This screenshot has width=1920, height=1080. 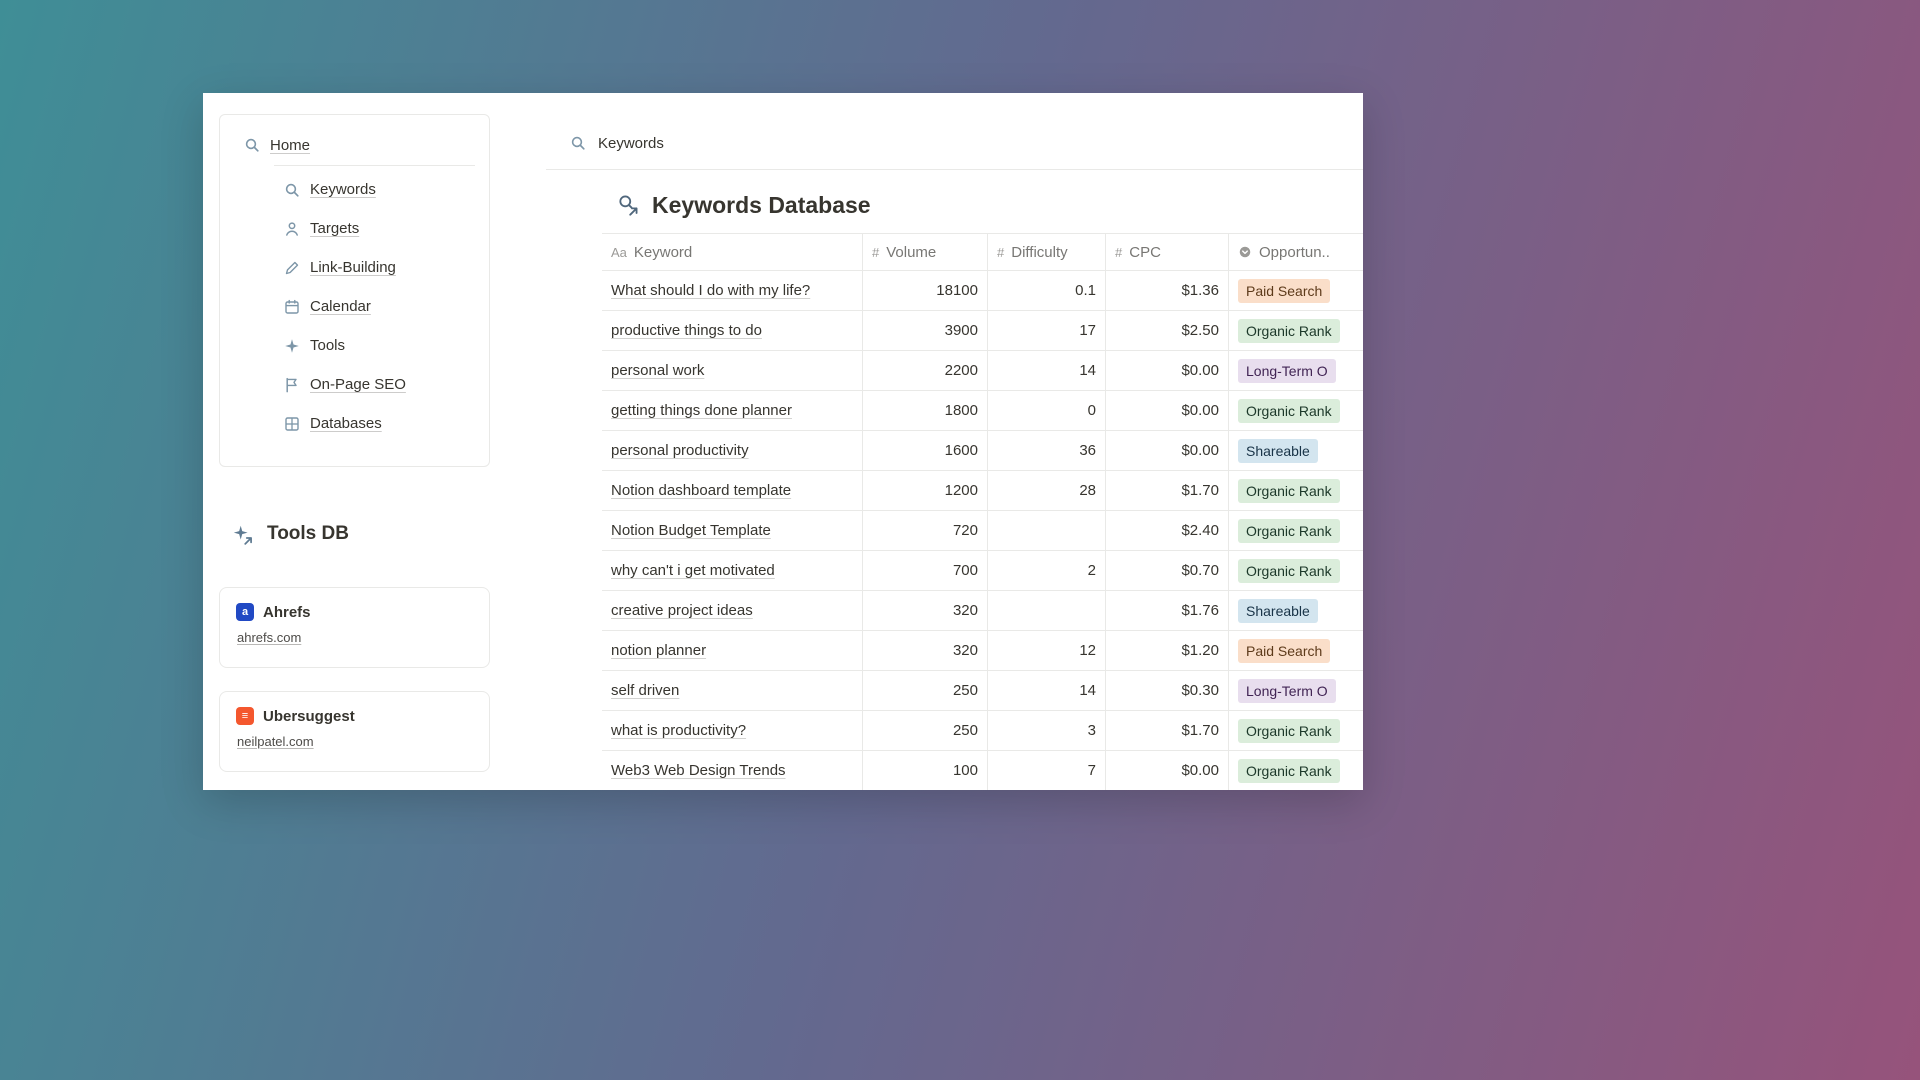 What do you see at coordinates (680, 450) in the screenshot?
I see `keyword-cell: personal productivity` at bounding box center [680, 450].